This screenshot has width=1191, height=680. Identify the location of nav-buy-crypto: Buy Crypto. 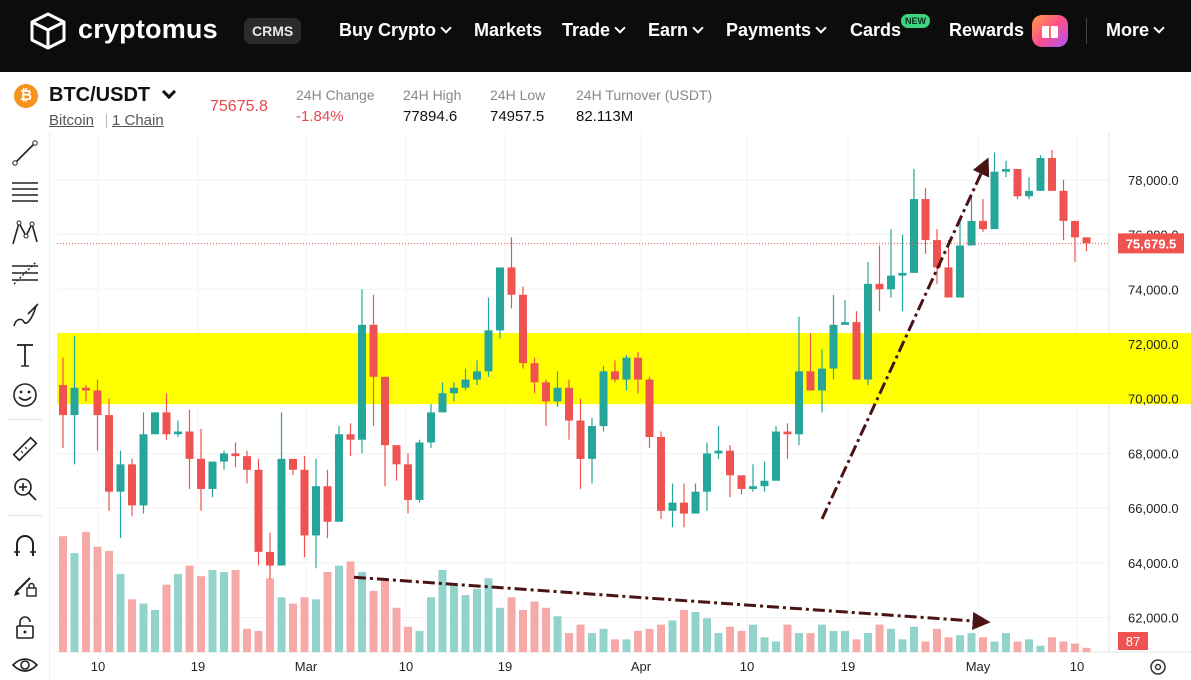
(395, 30).